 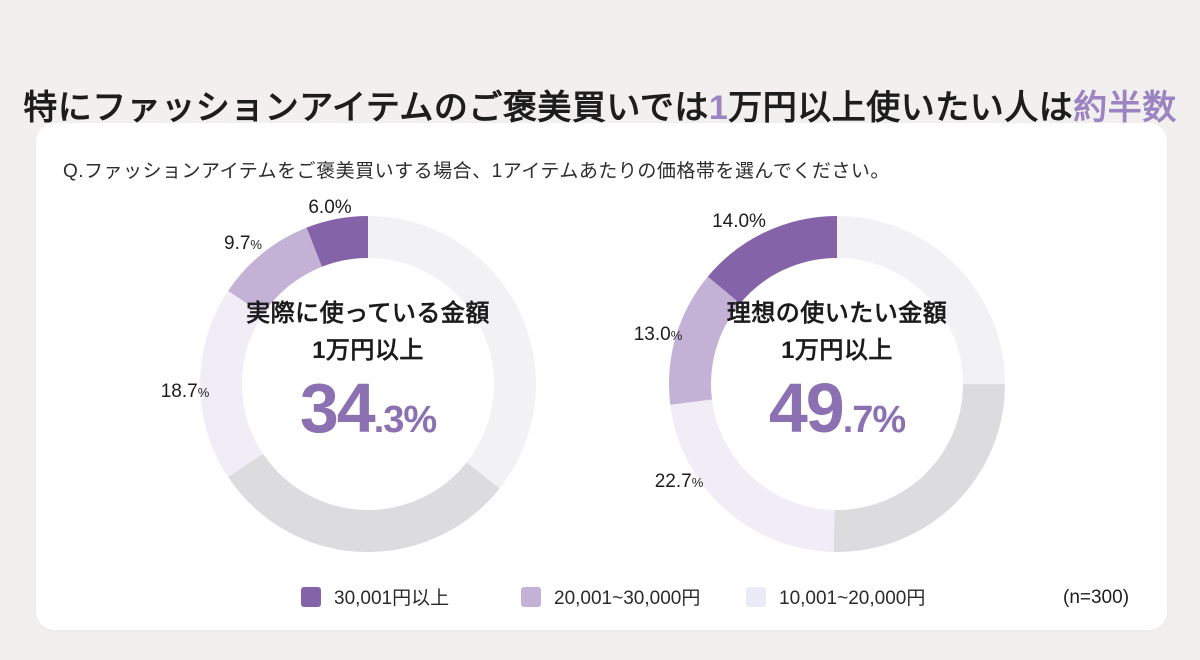 I want to click on donut-ideal-title: 理想の使いたい金額, so click(x=837, y=313).